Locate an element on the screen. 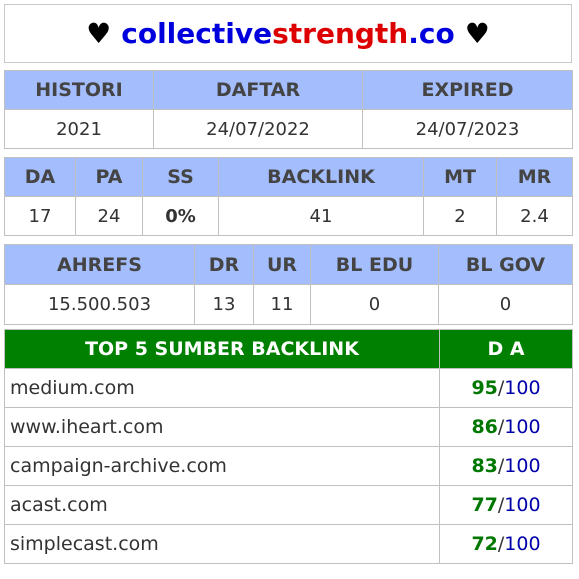 The height and width of the screenshot is (579, 579). value-mt: 2 is located at coordinates (460, 216).